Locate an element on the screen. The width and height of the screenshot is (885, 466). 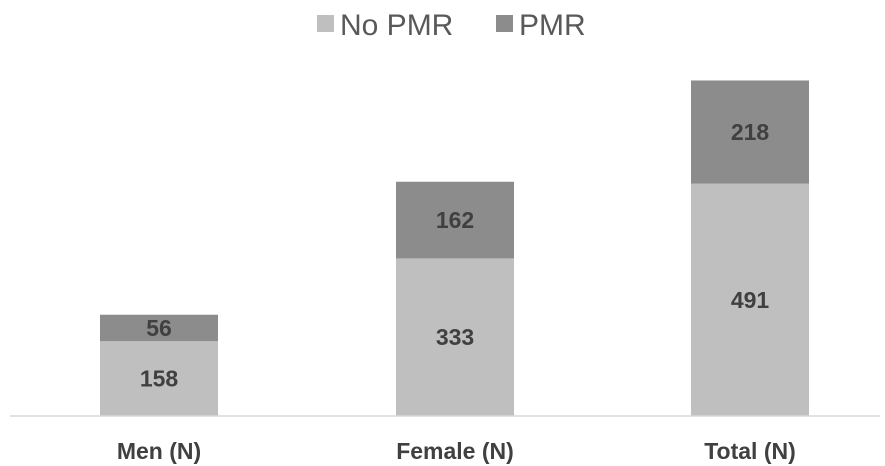
legend-label-pmr: PMR is located at coordinates (552, 25).